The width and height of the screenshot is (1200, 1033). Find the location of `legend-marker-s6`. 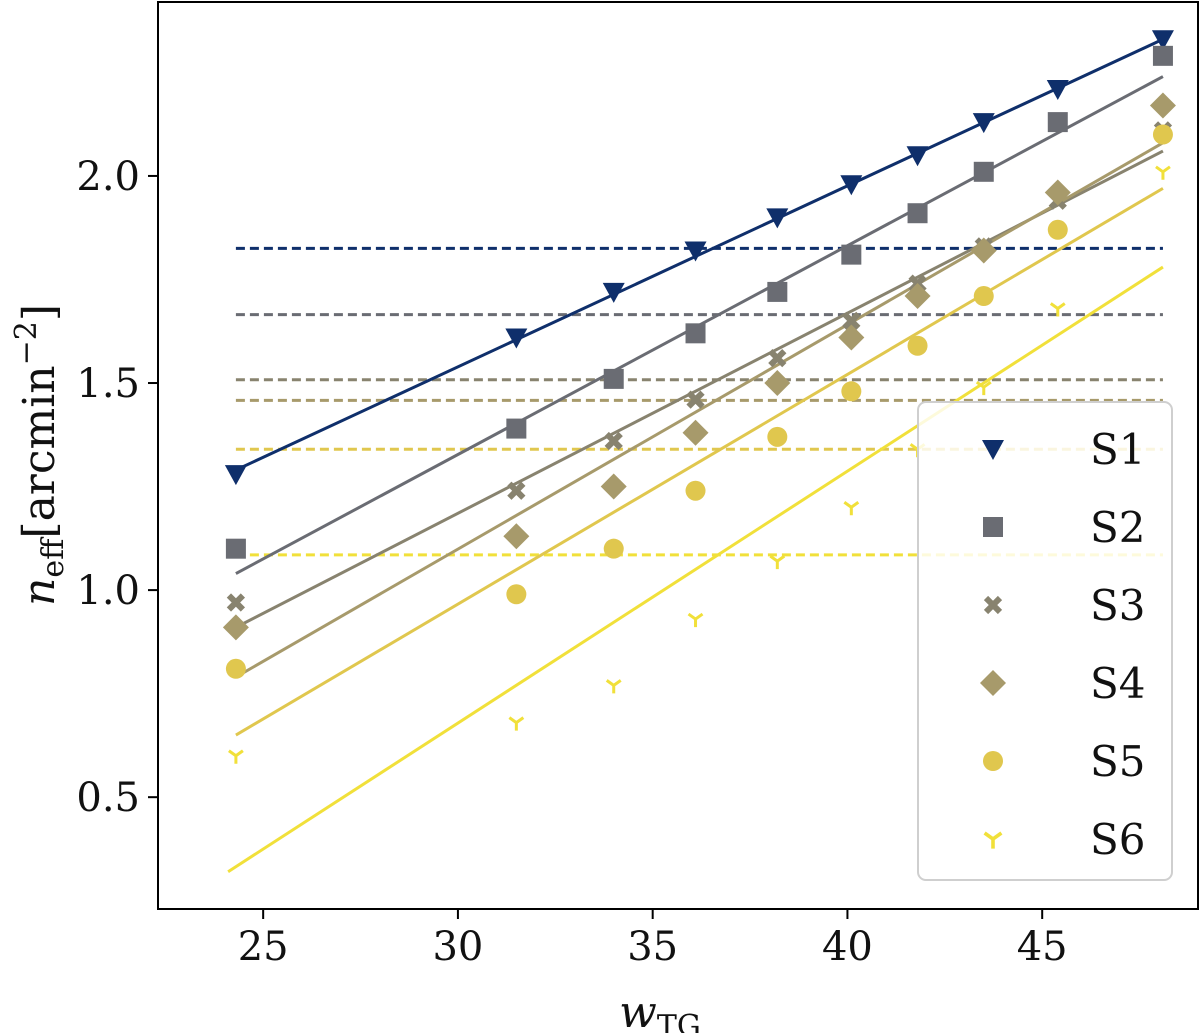

legend-marker-s6 is located at coordinates (993, 840).